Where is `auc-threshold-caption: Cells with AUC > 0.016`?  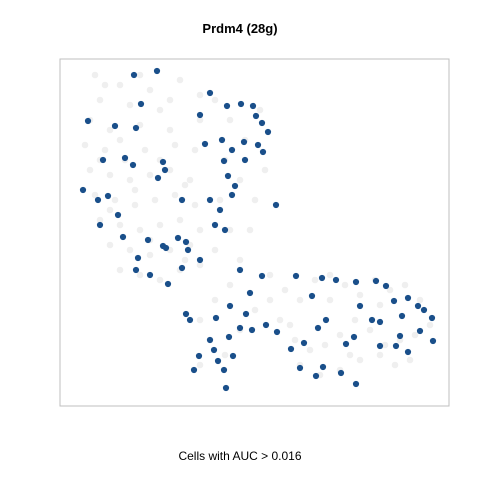
auc-threshold-caption: Cells with AUC > 0.016 is located at coordinates (240, 456).